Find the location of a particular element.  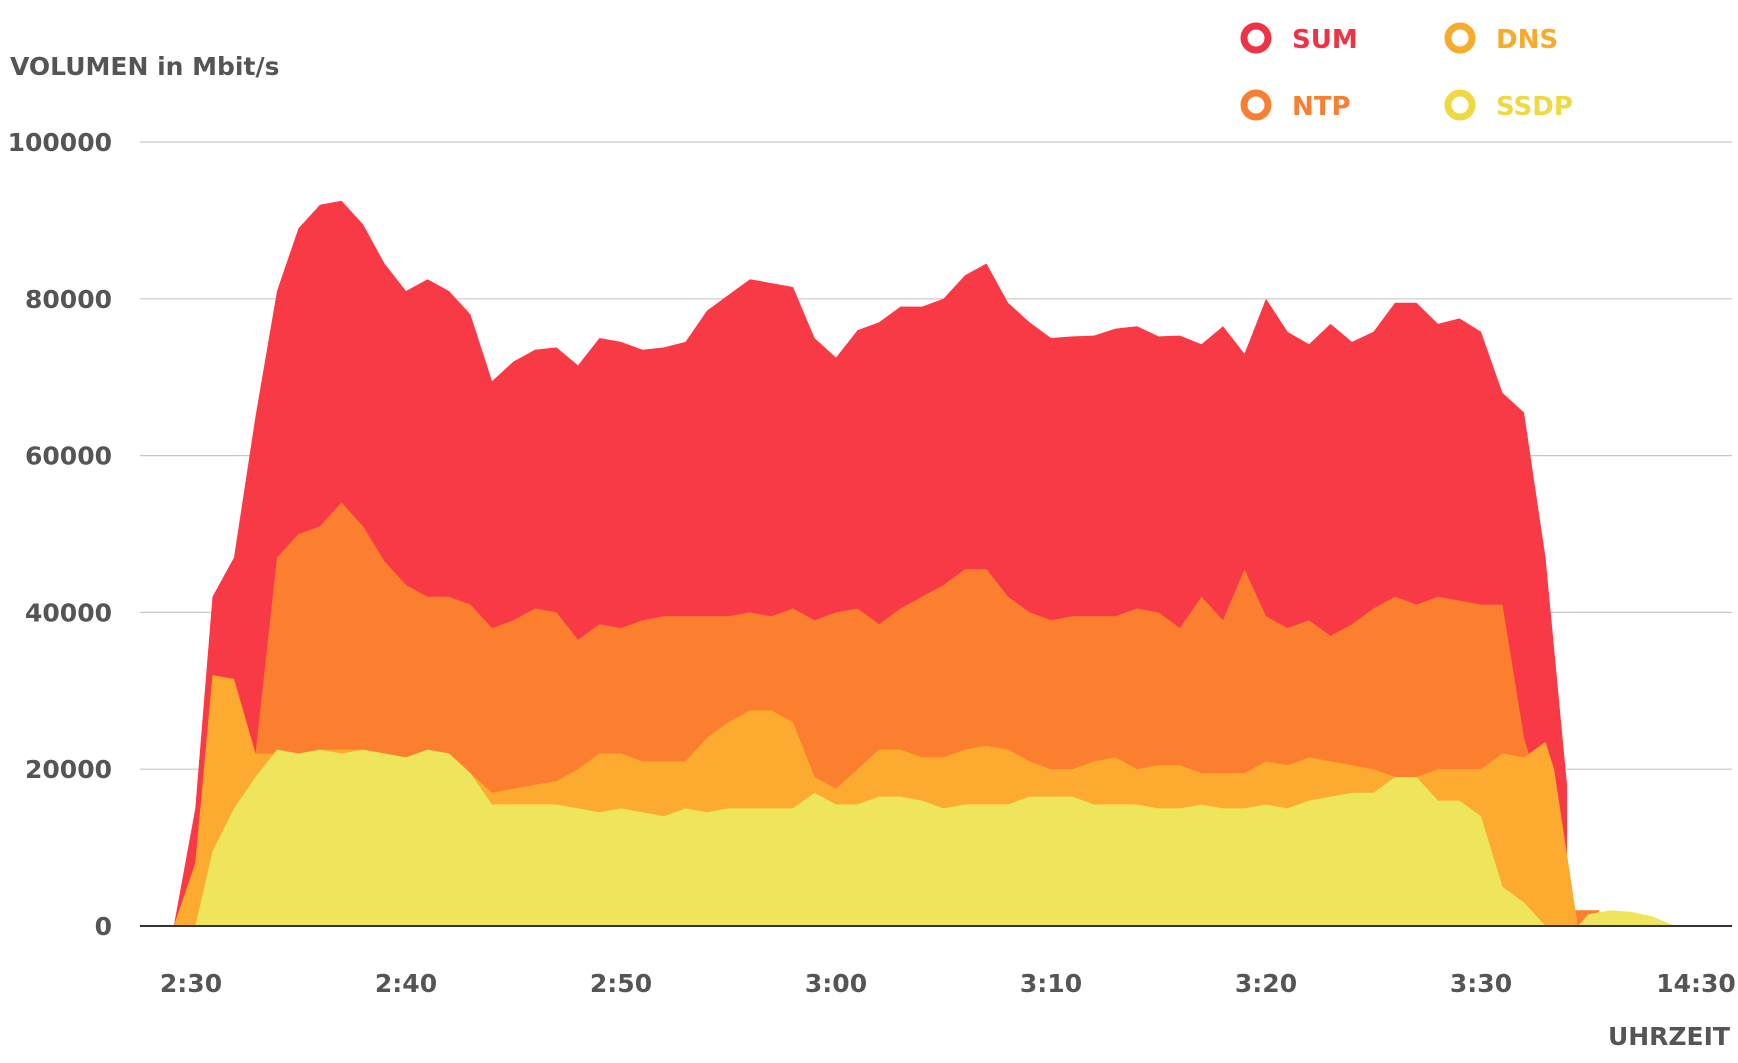

y-tick-label: 80000 is located at coordinates (68, 299).